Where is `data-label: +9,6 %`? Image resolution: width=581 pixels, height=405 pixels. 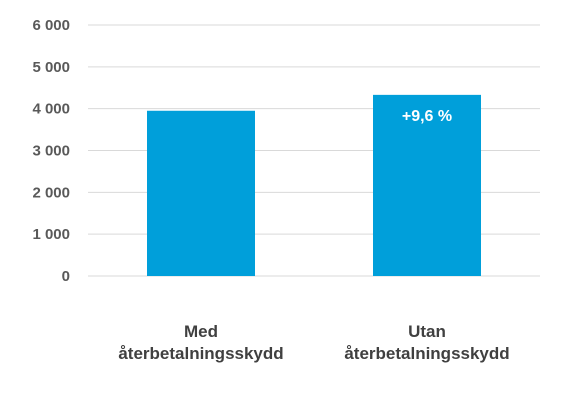
data-label: +9,6 % is located at coordinates (427, 116).